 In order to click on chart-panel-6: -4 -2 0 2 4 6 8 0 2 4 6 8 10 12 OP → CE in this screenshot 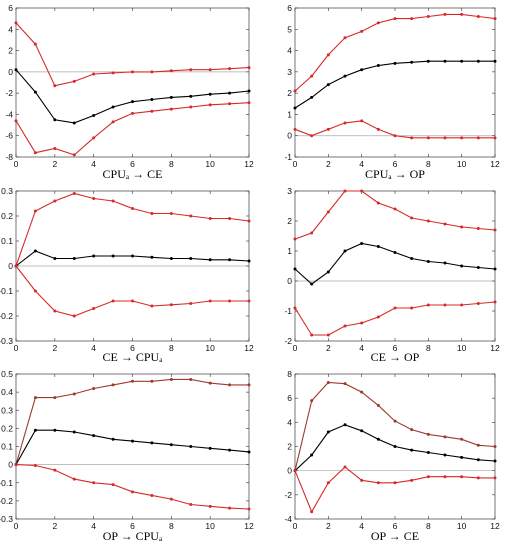, I will do `click(392, 456)`.